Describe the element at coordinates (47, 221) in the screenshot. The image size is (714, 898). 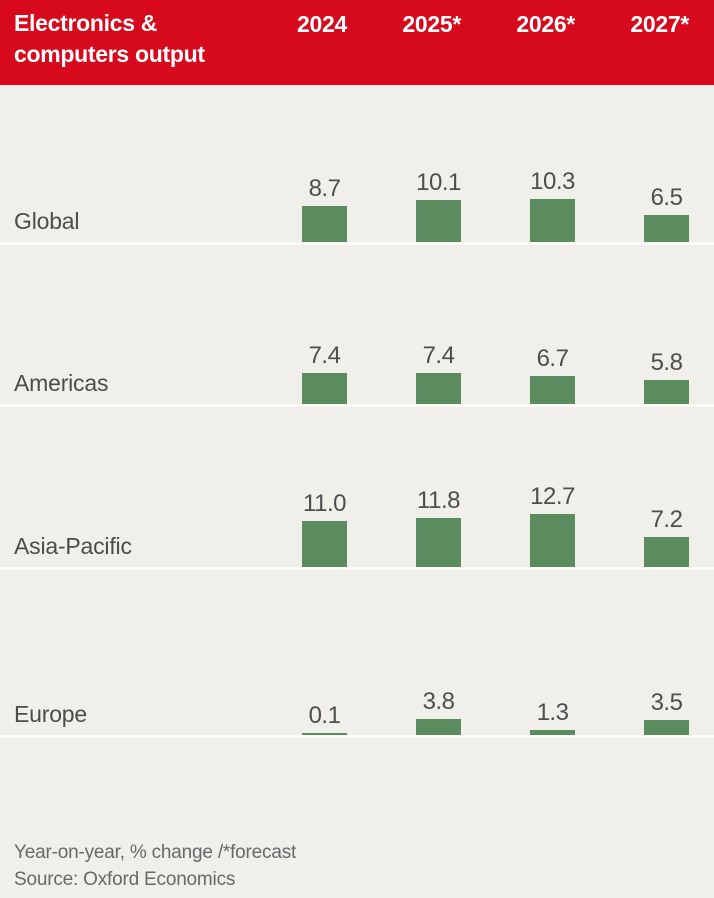
I see `region-label-global: Global` at that location.